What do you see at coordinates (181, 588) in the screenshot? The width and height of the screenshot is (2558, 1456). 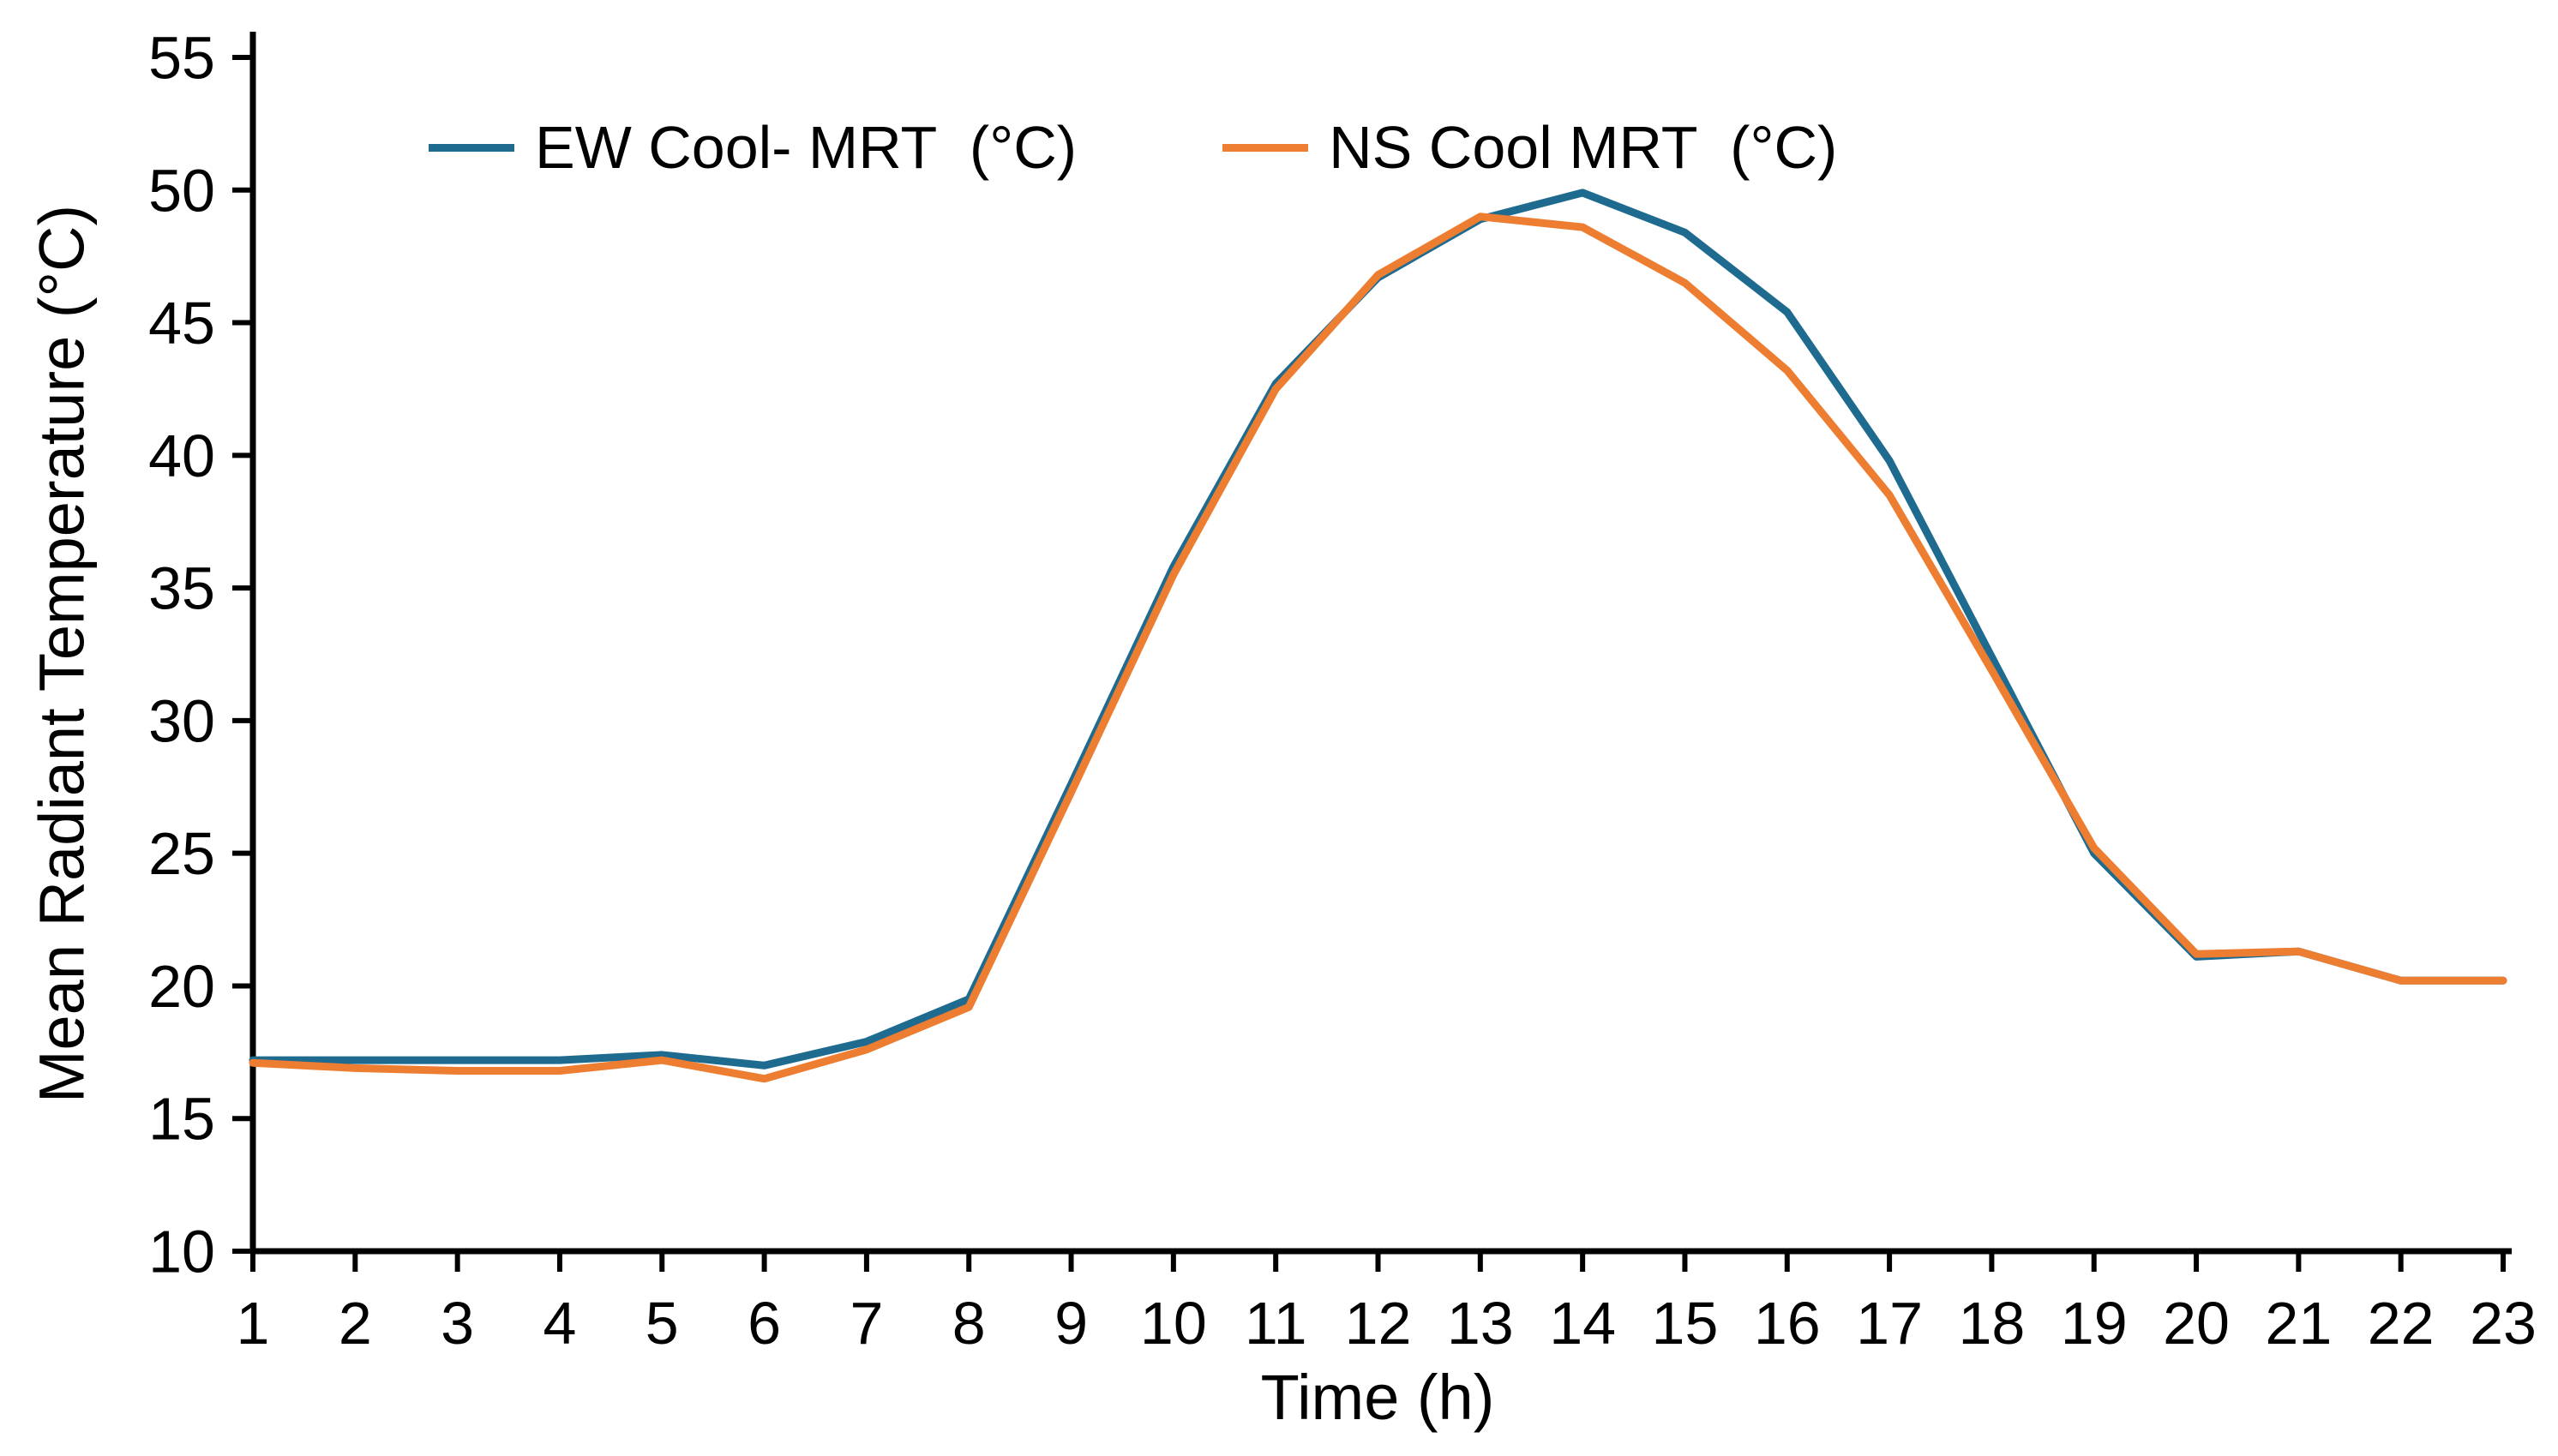 I see `y-tick-label: 35` at bounding box center [181, 588].